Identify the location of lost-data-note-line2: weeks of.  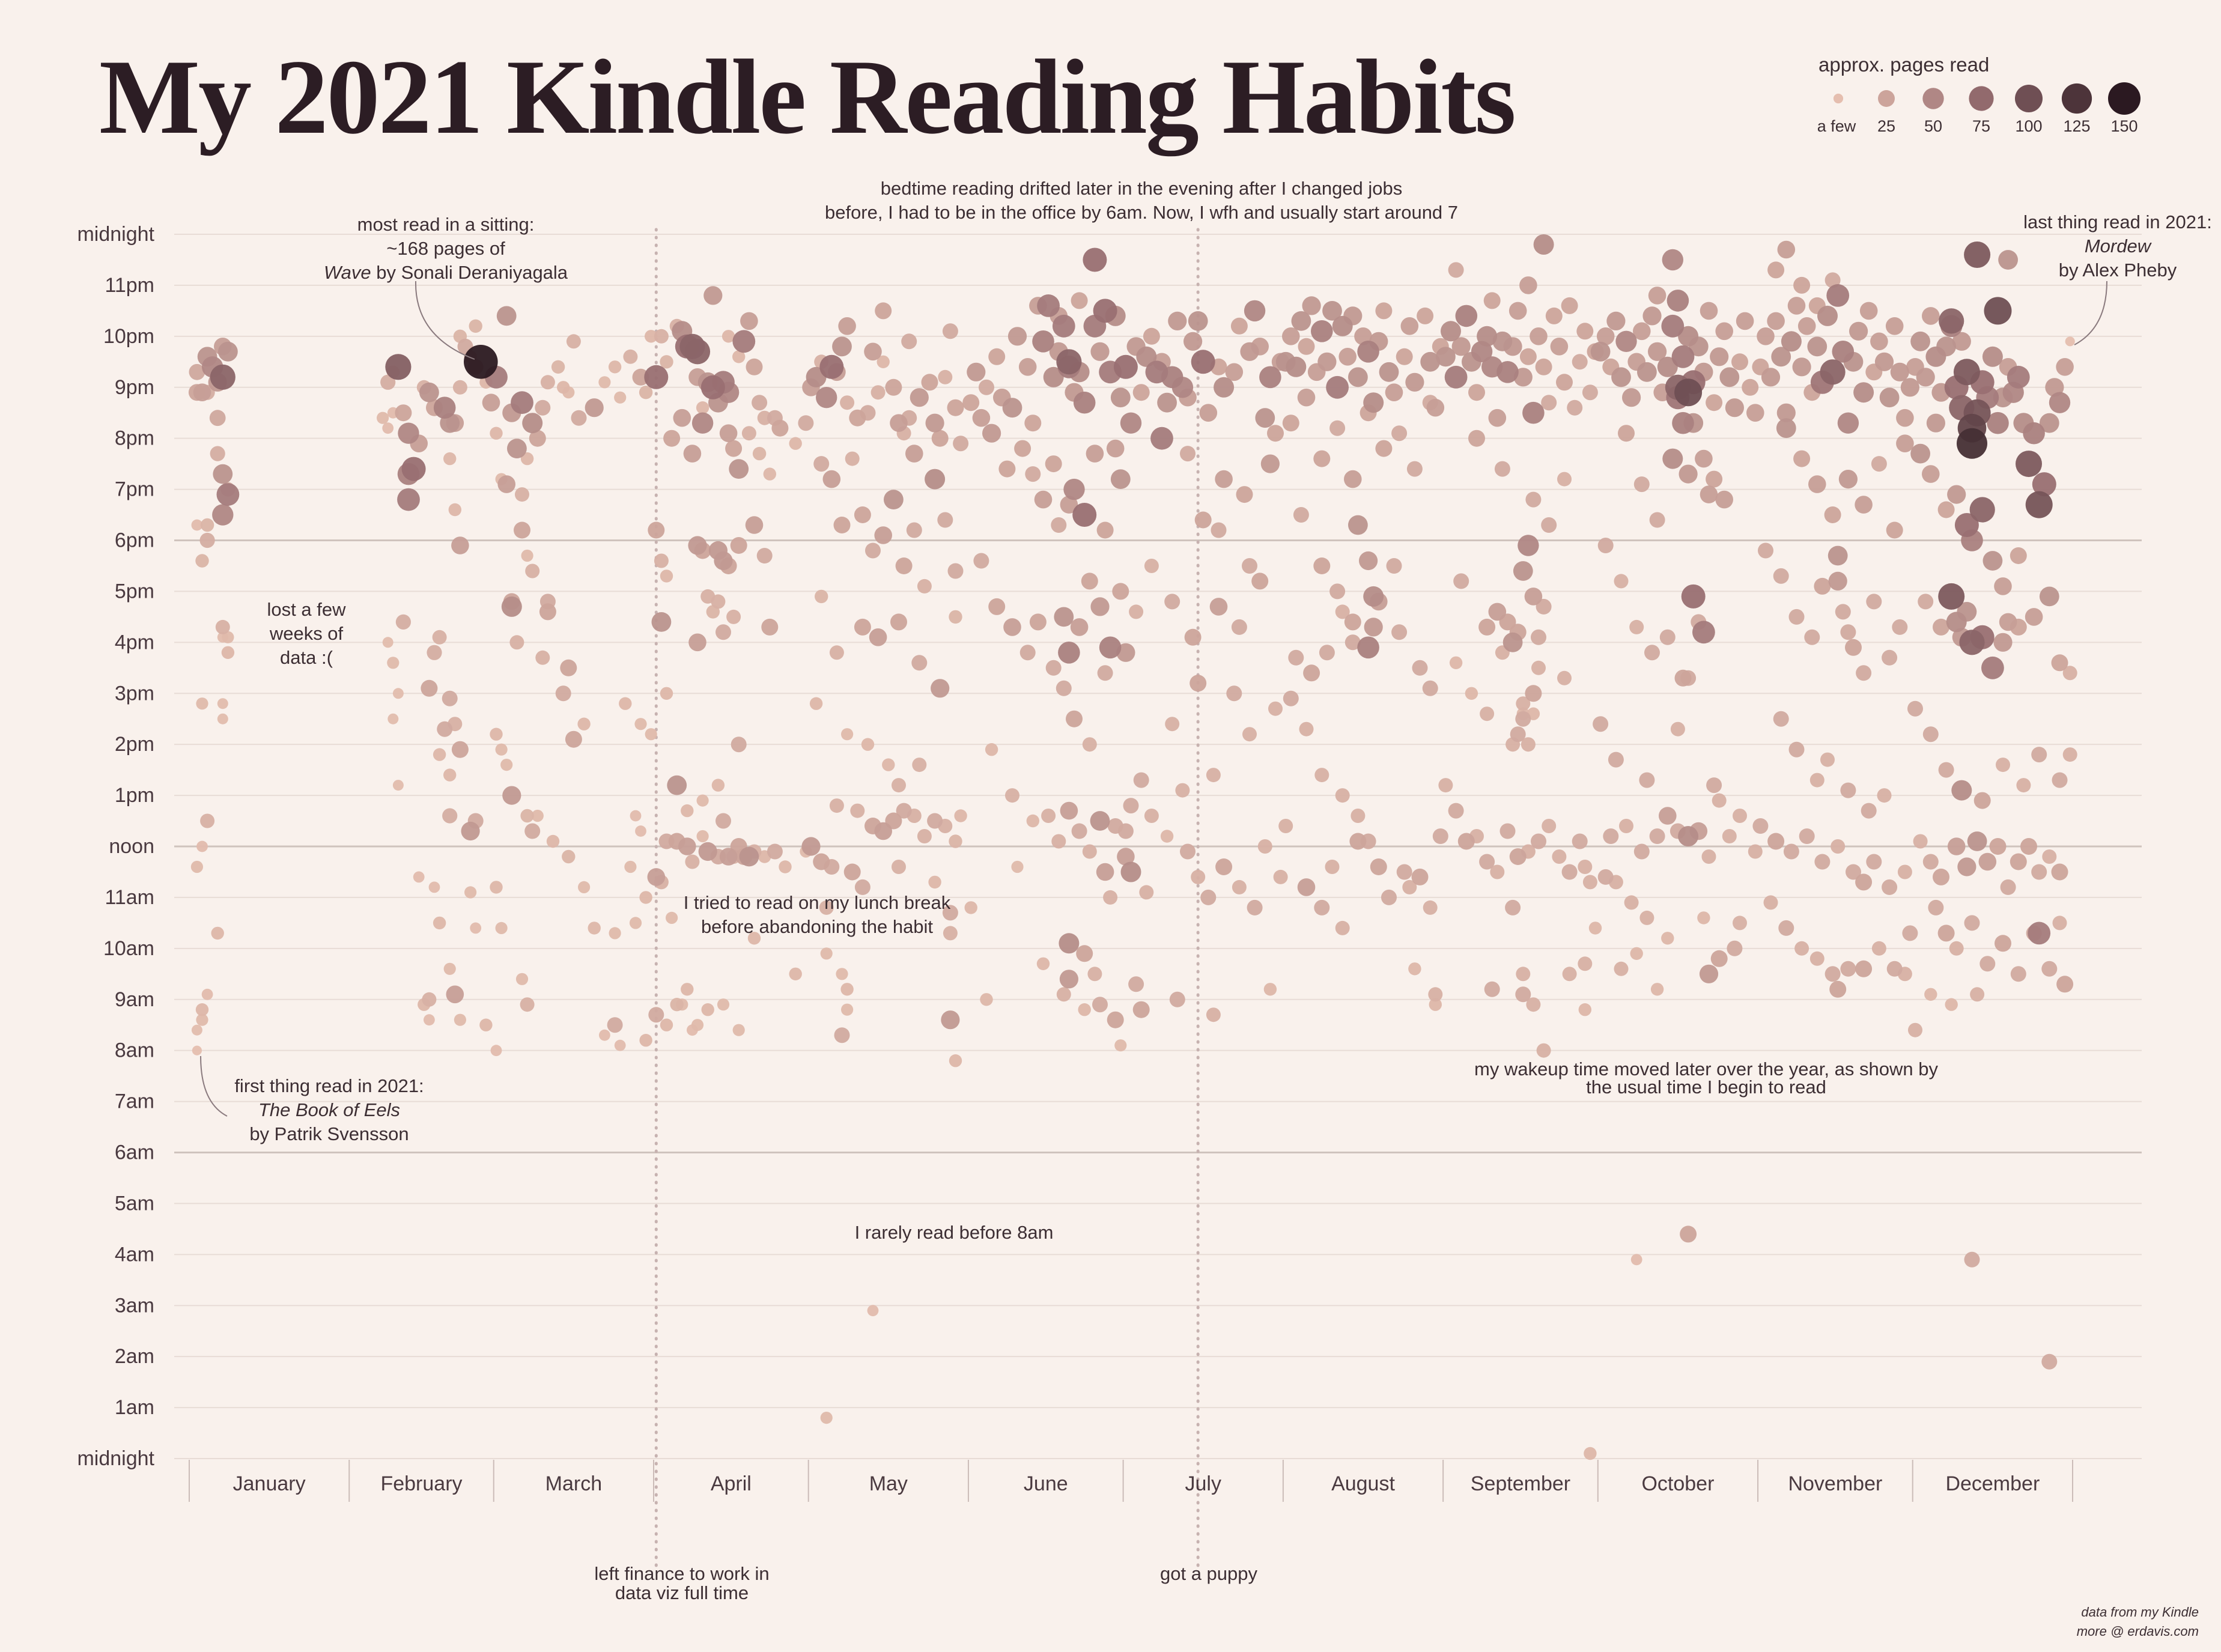
(306, 634).